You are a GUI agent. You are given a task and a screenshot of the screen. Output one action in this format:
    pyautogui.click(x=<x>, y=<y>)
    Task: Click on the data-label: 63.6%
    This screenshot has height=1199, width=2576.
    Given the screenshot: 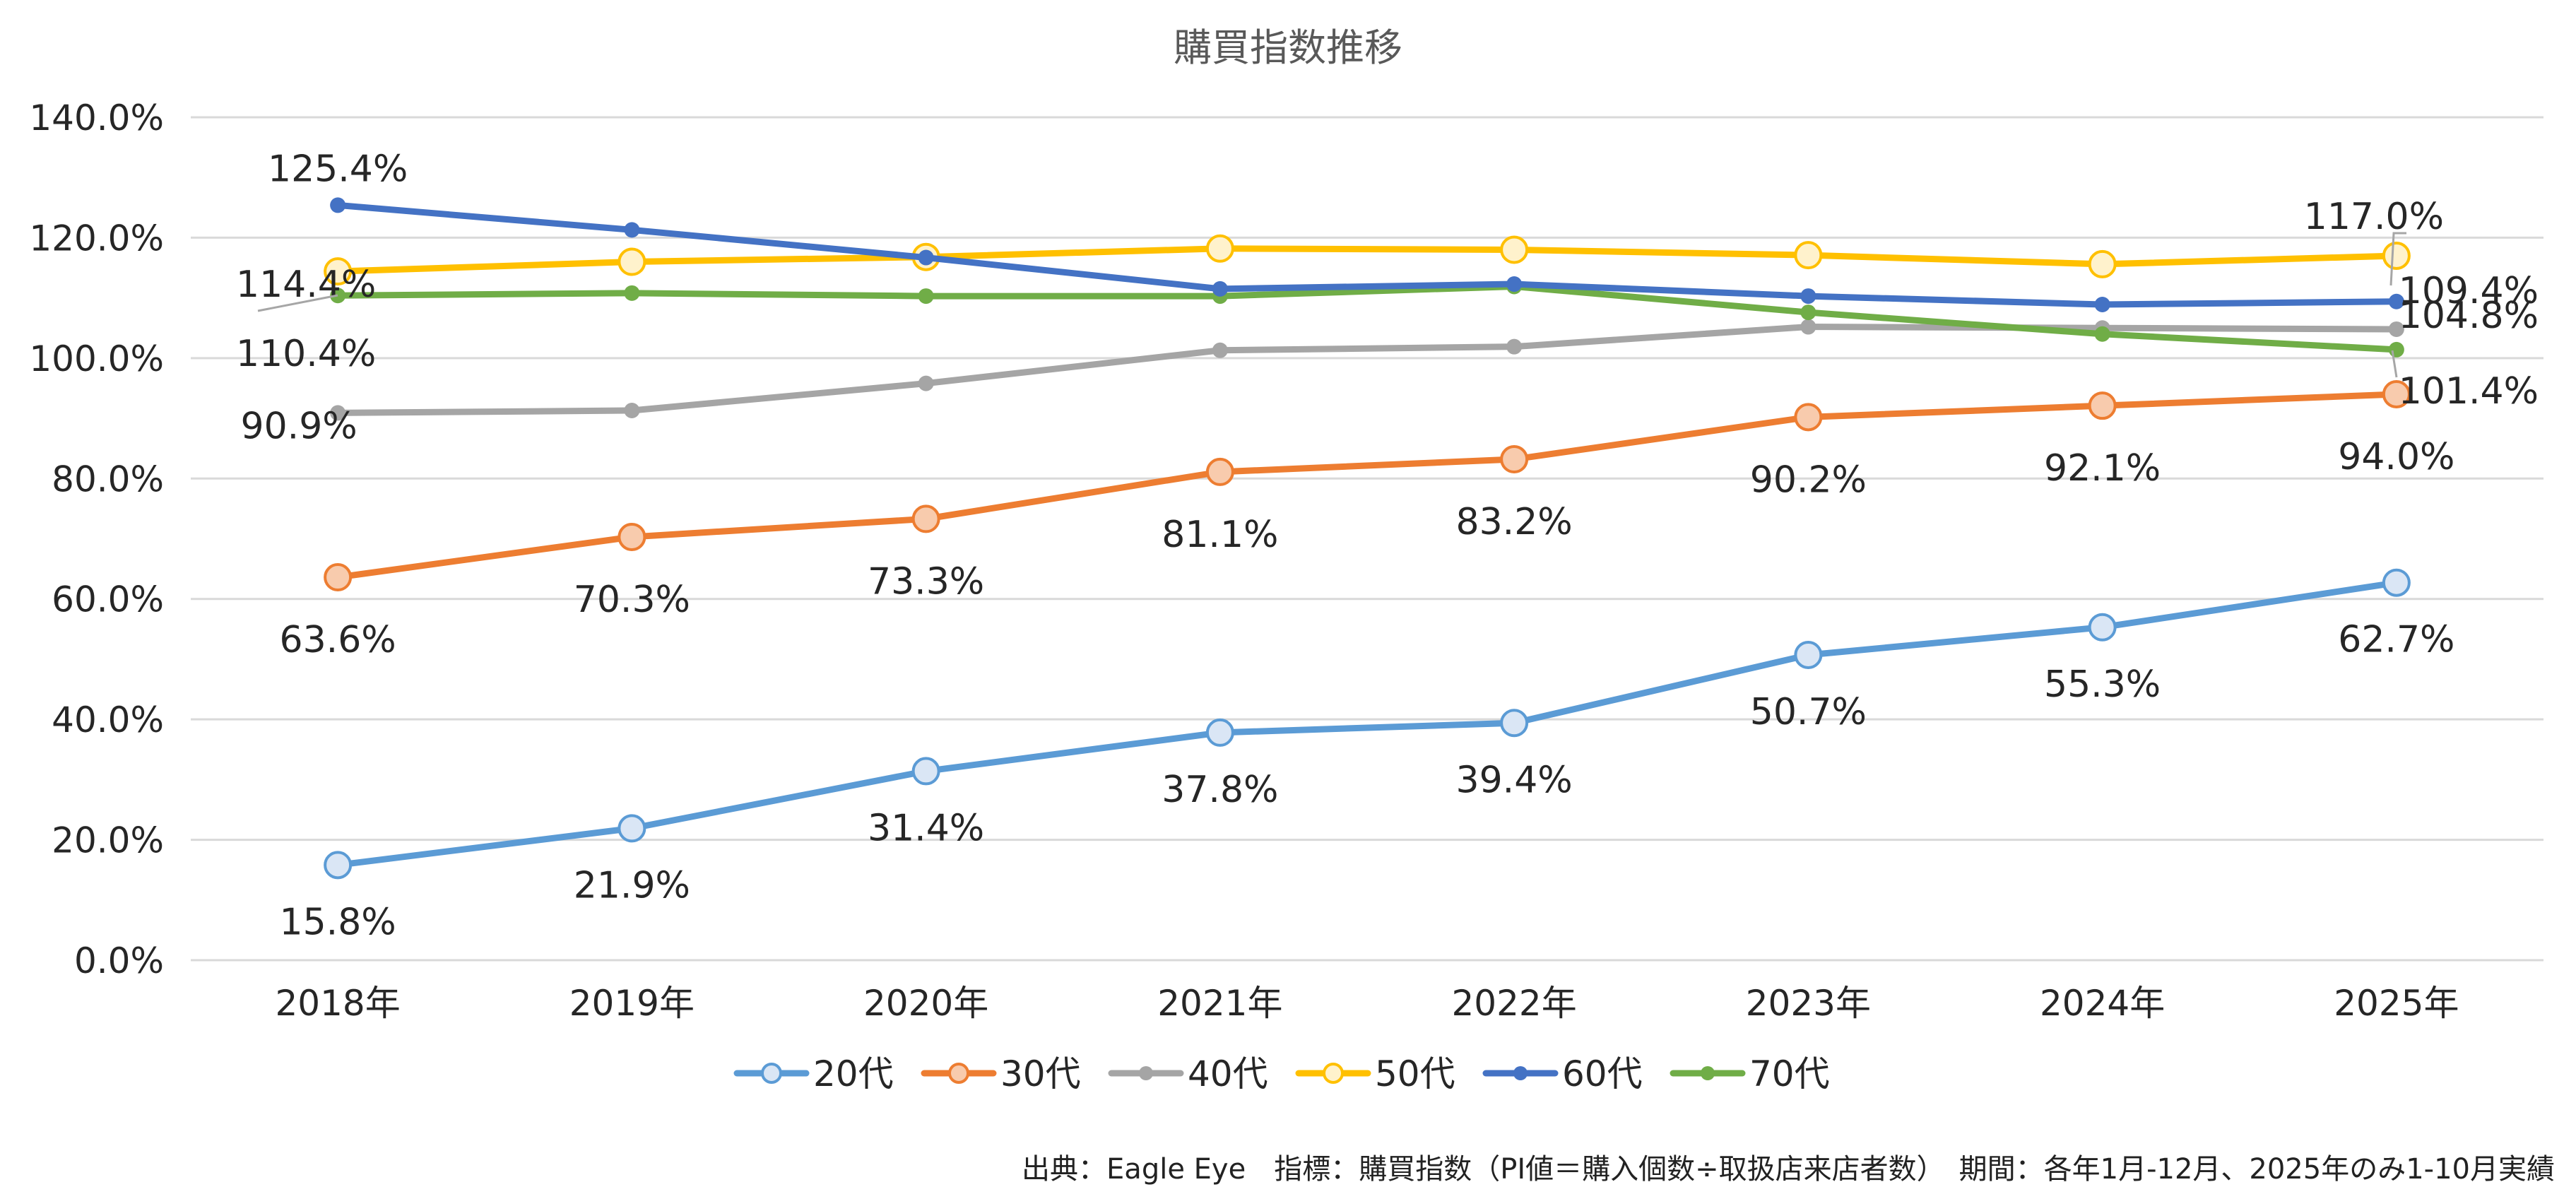 What is the action you would take?
    pyautogui.click(x=338, y=640)
    